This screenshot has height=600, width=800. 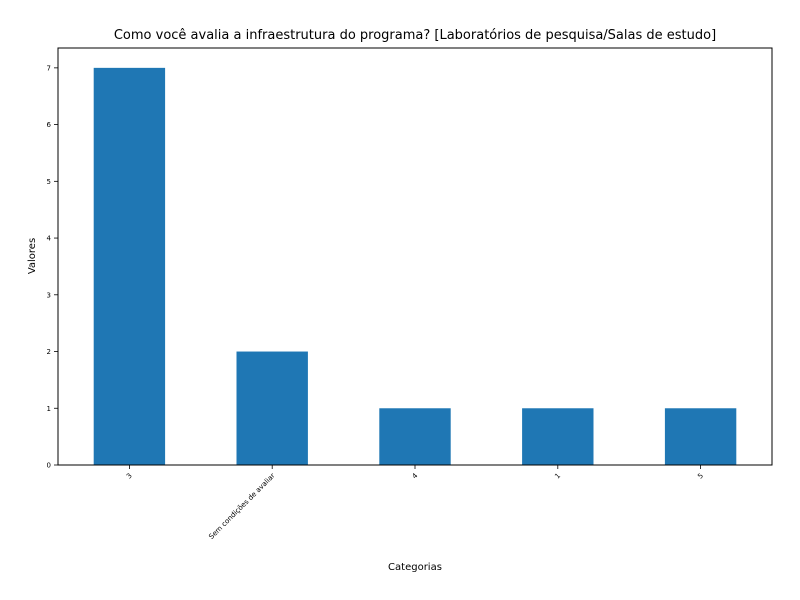 I want to click on y-tick-label: 0, so click(x=49, y=466).